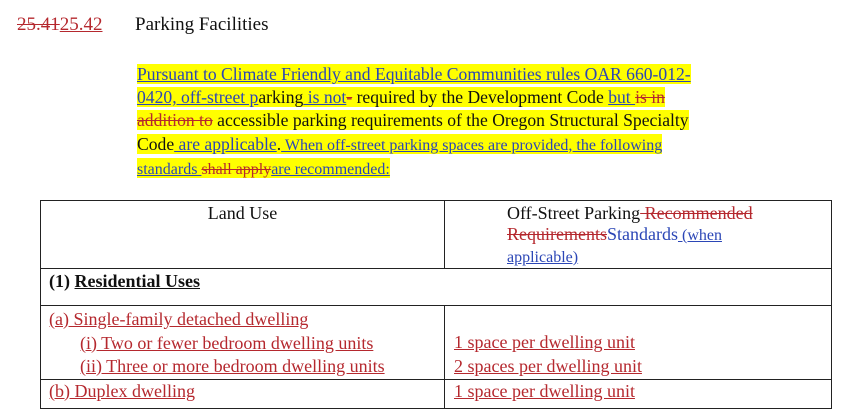 This screenshot has width=857, height=409. Describe the element at coordinates (574, 213) in the screenshot. I see `plain-text: Off-Street Parking` at that location.